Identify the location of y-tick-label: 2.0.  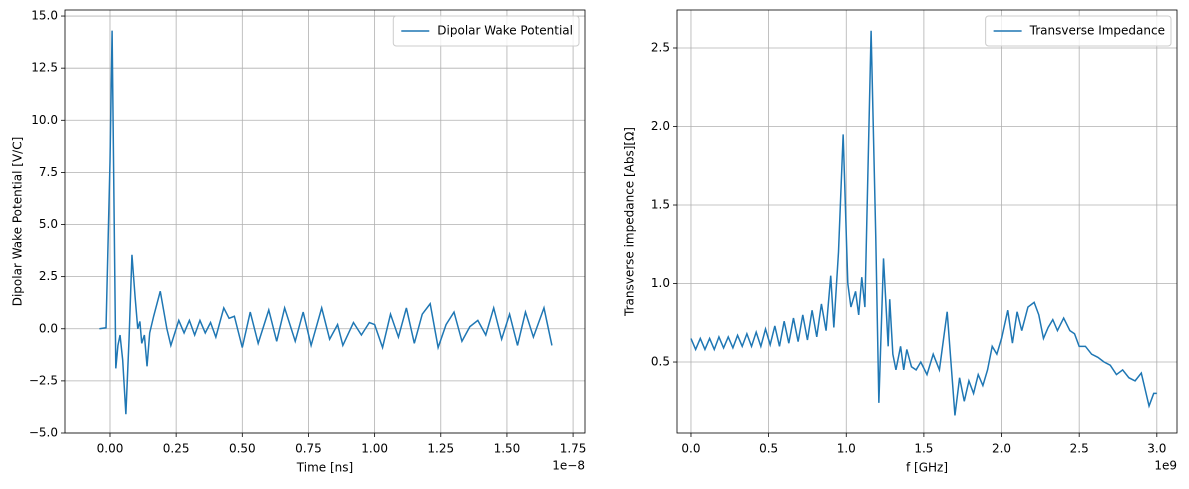
(660, 126).